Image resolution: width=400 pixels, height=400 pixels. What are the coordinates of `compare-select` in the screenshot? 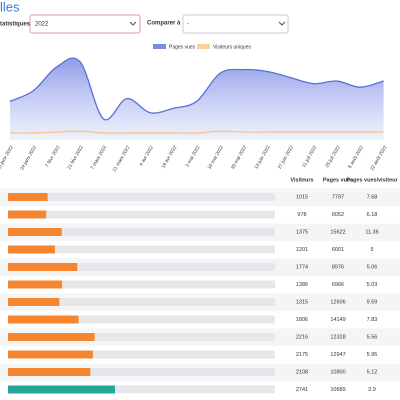 It's located at (235, 24).